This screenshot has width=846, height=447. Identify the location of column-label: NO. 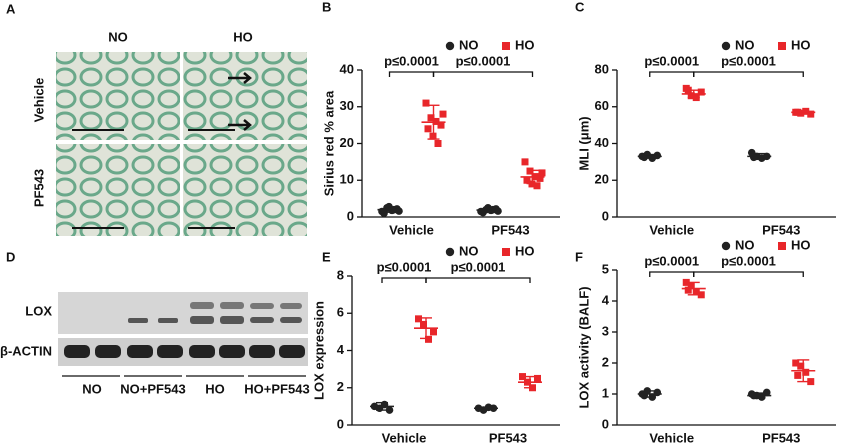
(118, 36).